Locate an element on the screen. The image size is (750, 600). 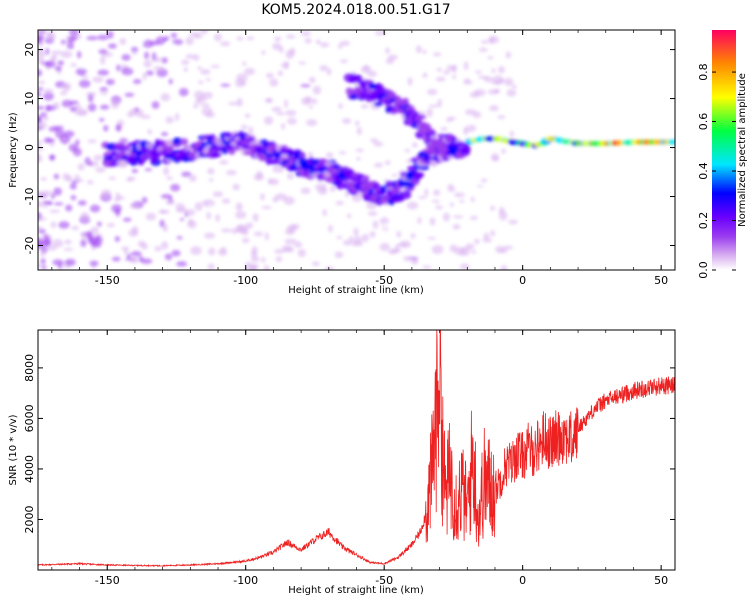
snr-y-tick-label: 8000 is located at coordinates (29, 368).